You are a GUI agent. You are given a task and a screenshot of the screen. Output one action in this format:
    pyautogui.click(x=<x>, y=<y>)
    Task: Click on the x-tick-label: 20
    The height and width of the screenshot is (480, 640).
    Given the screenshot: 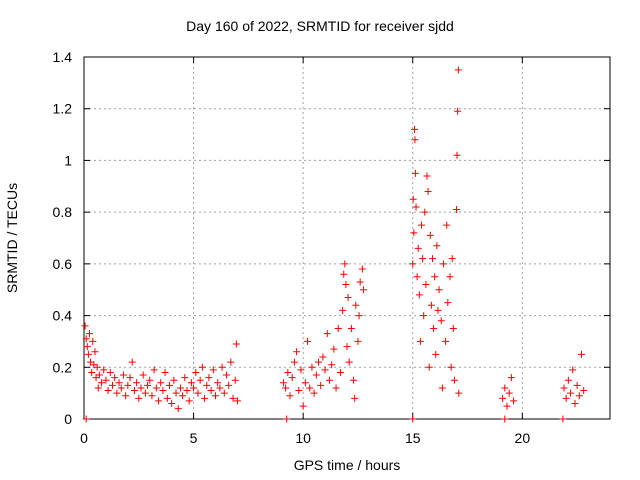 What is the action you would take?
    pyautogui.click(x=523, y=438)
    